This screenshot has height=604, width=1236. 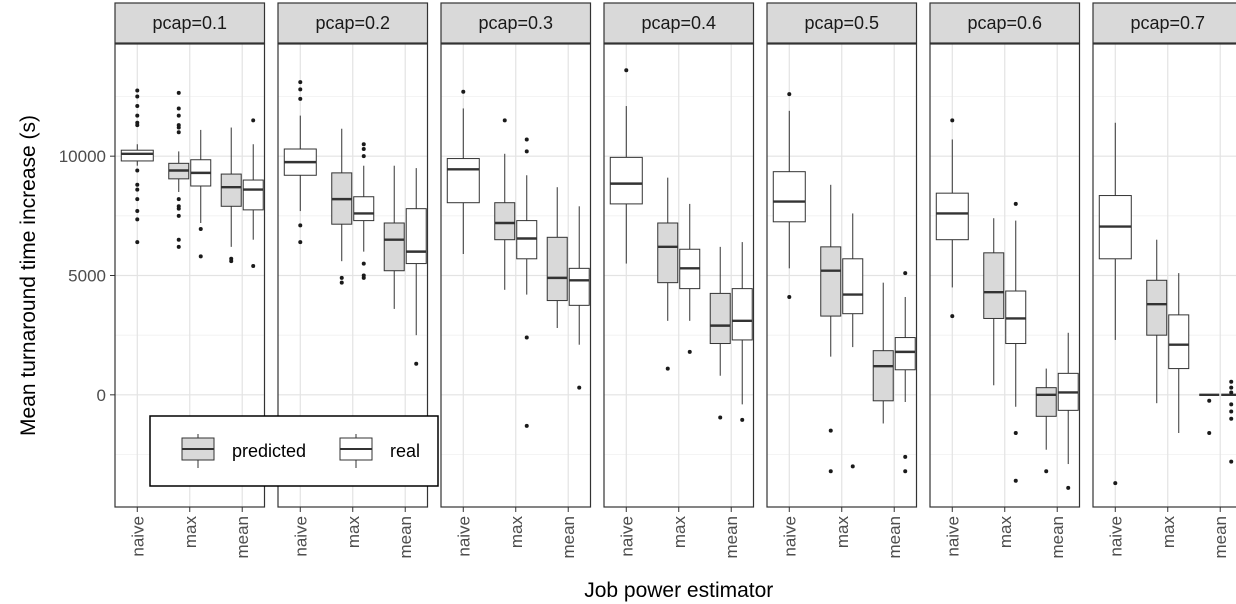 I want to click on y-tick-label: 5000, so click(x=87, y=276).